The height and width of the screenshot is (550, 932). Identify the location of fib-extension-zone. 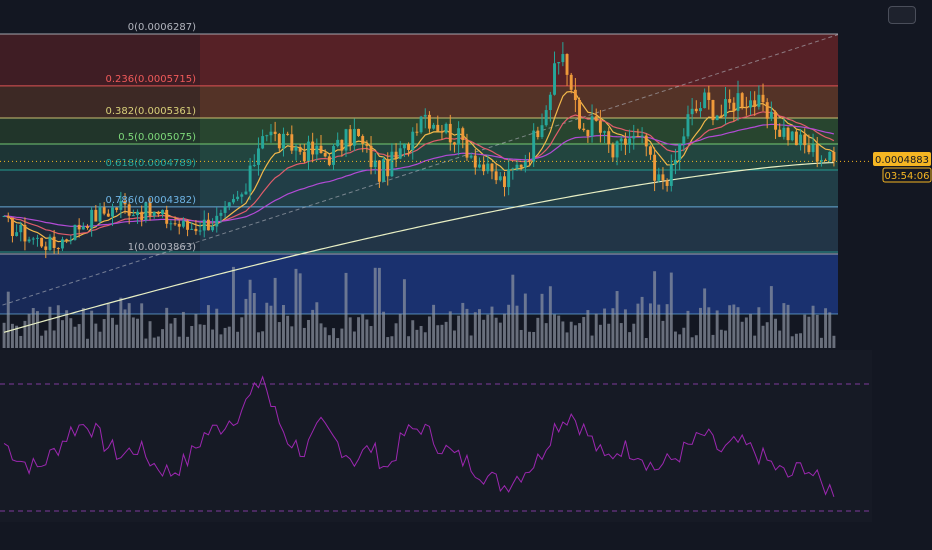
(419, 284).